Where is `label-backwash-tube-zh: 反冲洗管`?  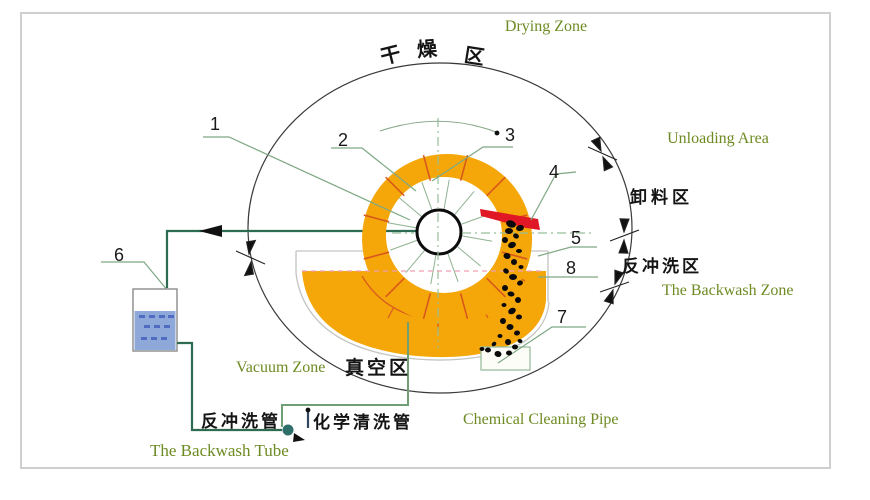
label-backwash-tube-zh: 反冲洗管 is located at coordinates (241, 421).